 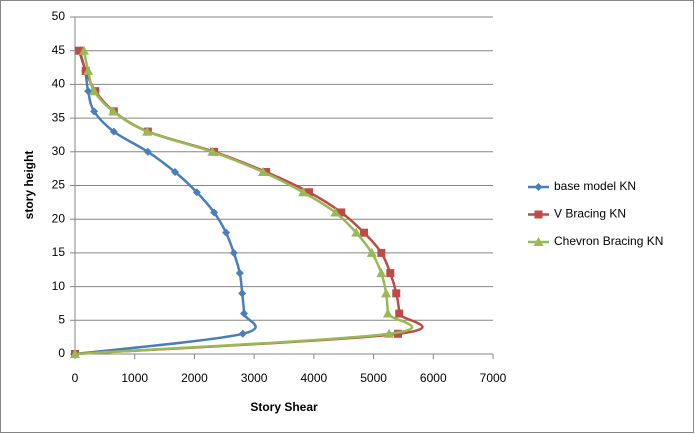 I want to click on y-tick-label: 30, so click(x=59, y=151).